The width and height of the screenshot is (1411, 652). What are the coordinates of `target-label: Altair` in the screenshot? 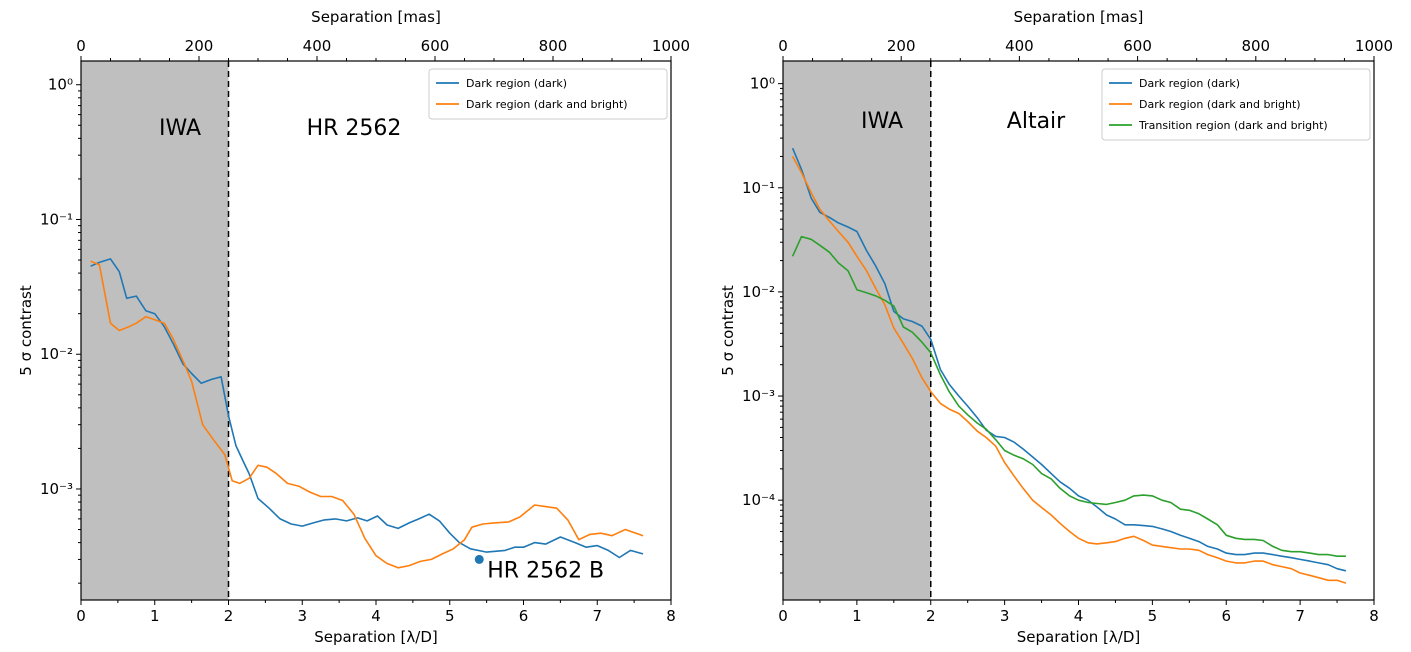 It's located at (1036, 121).